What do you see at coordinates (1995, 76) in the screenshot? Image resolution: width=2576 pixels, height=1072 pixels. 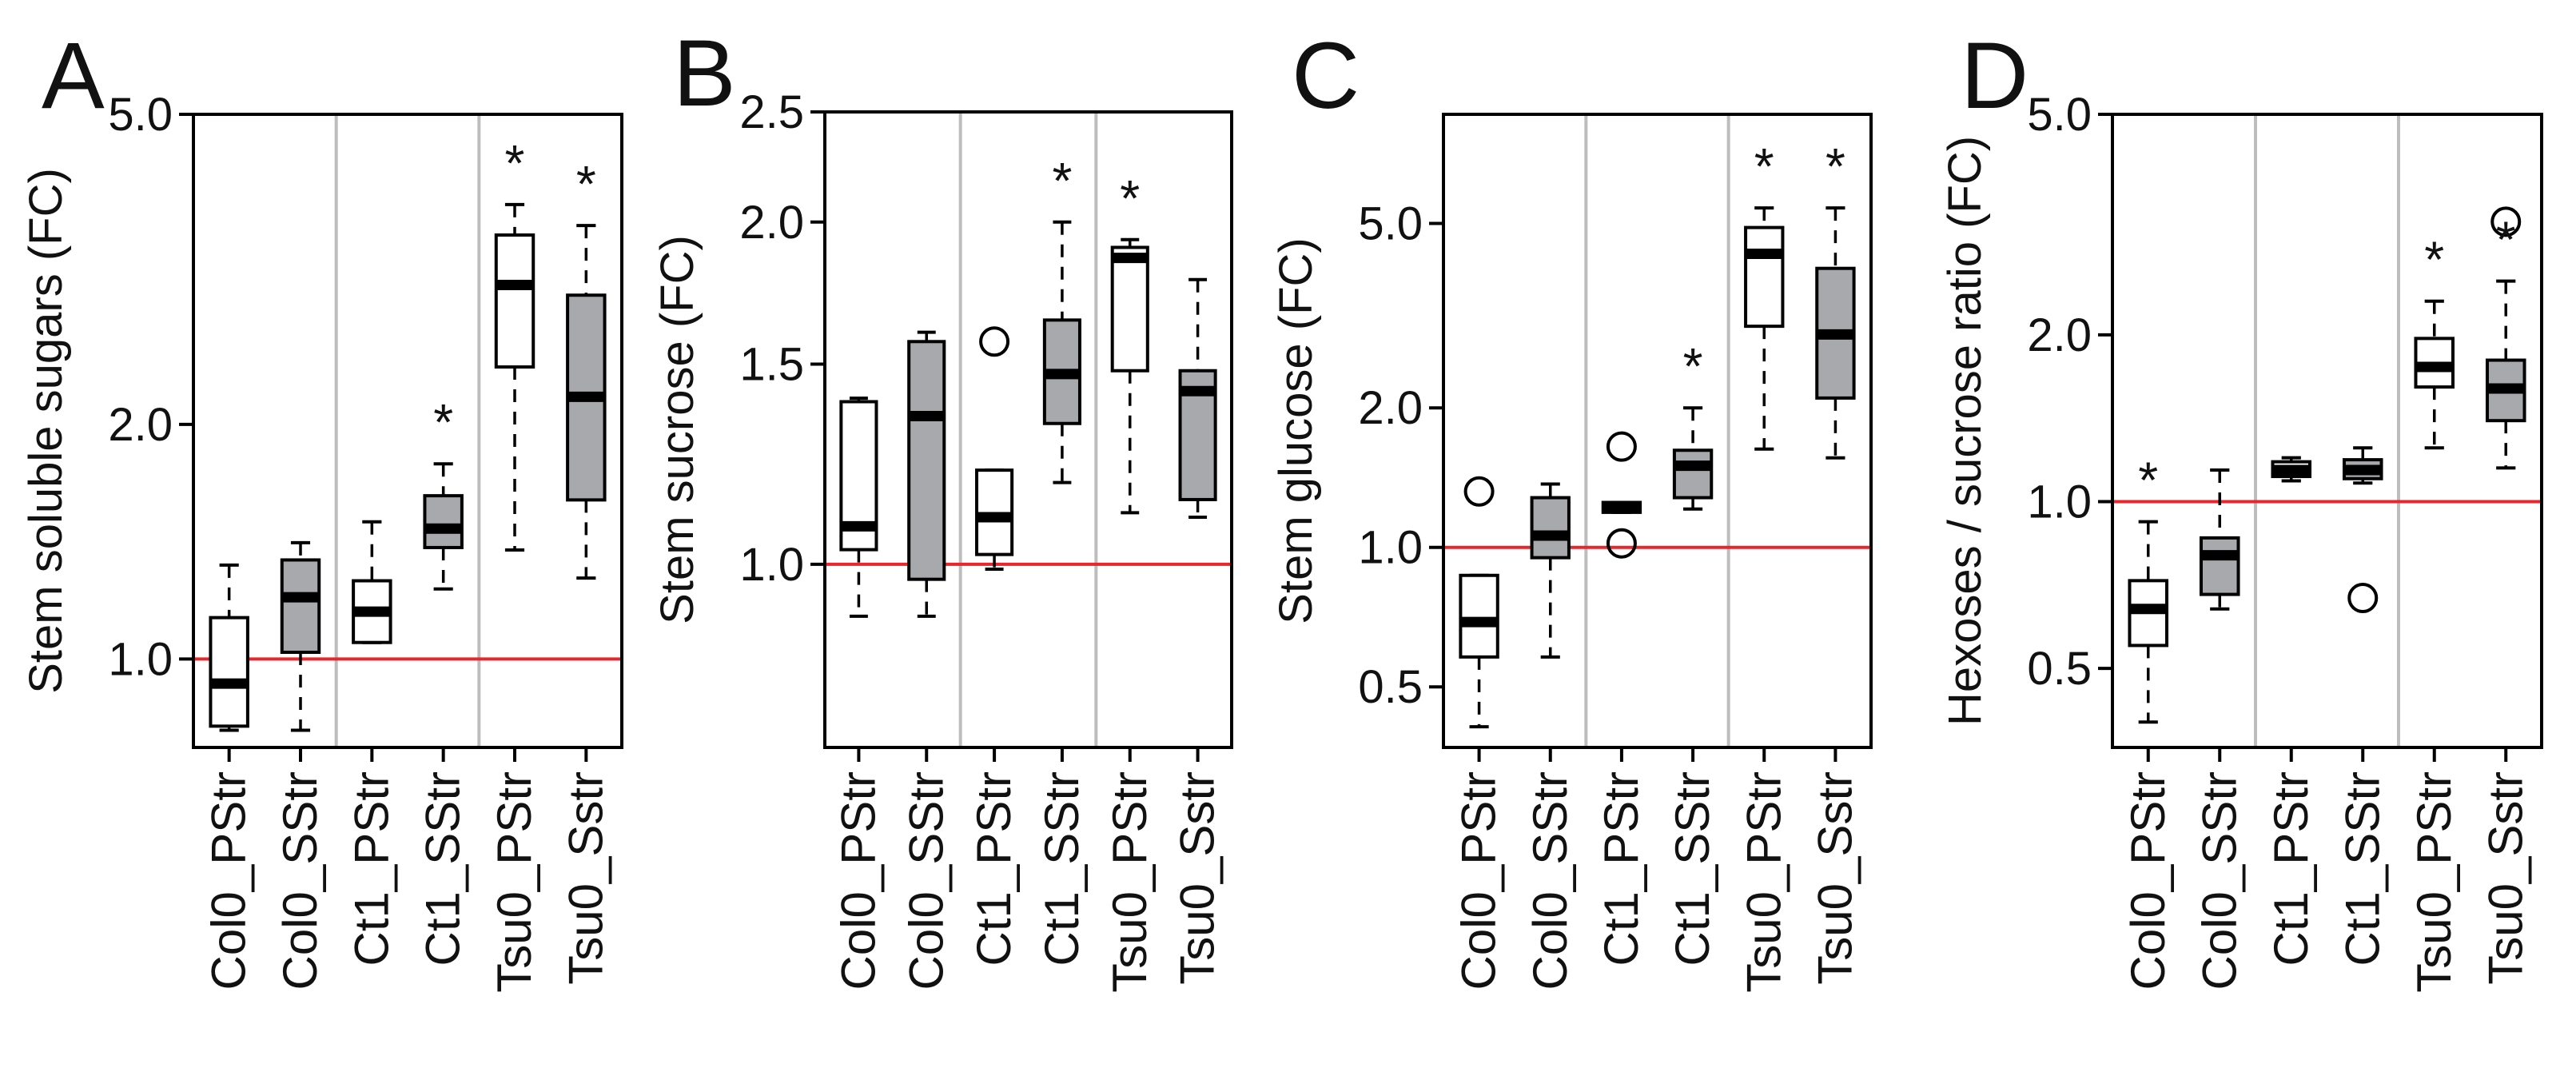 I see `panel-letter: D` at bounding box center [1995, 76].